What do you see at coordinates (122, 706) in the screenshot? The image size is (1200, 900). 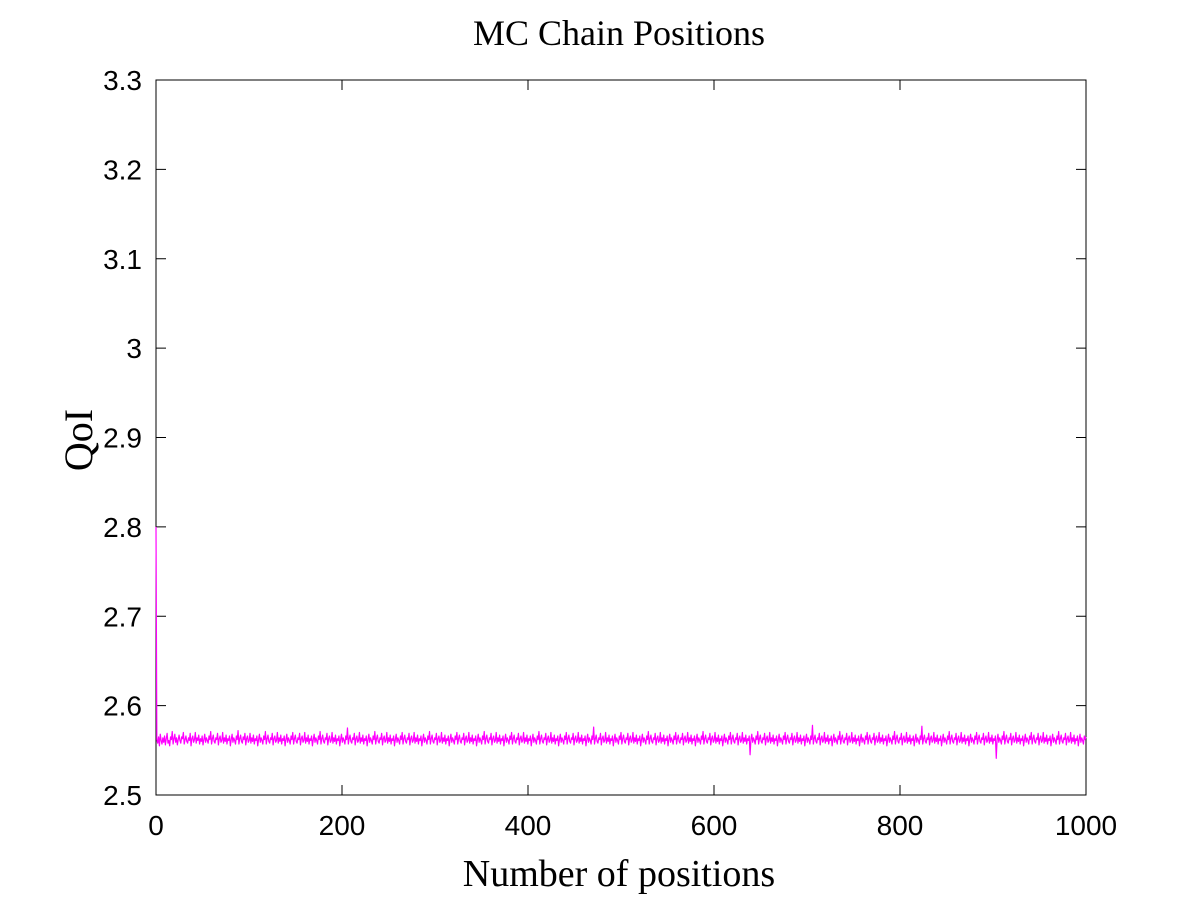 I see `y-tick-label: 2.6` at bounding box center [122, 706].